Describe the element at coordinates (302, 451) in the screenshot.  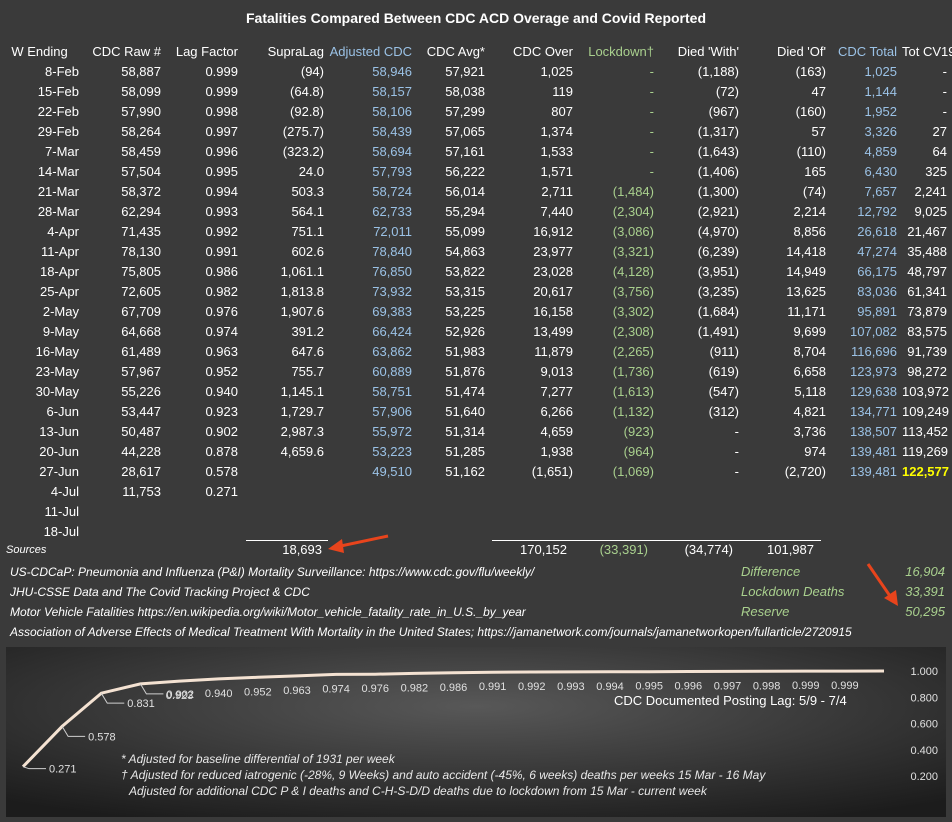
I see `cell-supralag: 4,659.6` at that location.